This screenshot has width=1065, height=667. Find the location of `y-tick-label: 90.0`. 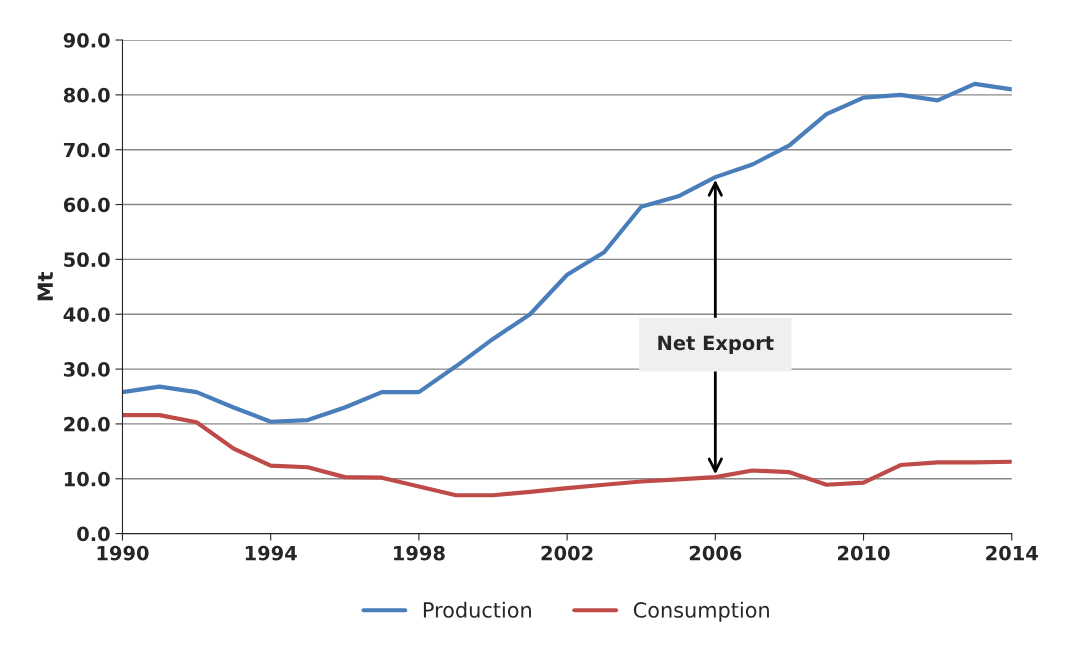

y-tick-label: 90.0 is located at coordinates (86, 40).